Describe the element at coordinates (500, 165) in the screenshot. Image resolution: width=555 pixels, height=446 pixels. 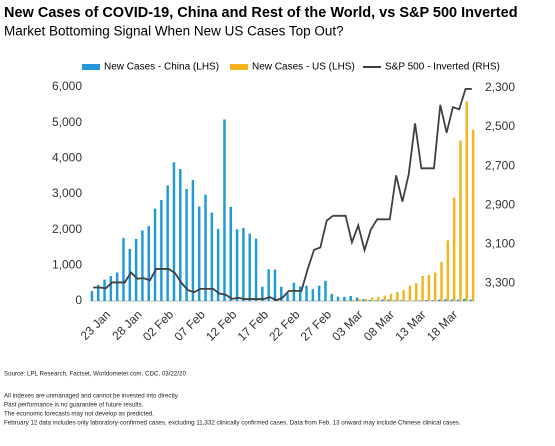
I see `y2-tick-label: 2,700` at that location.